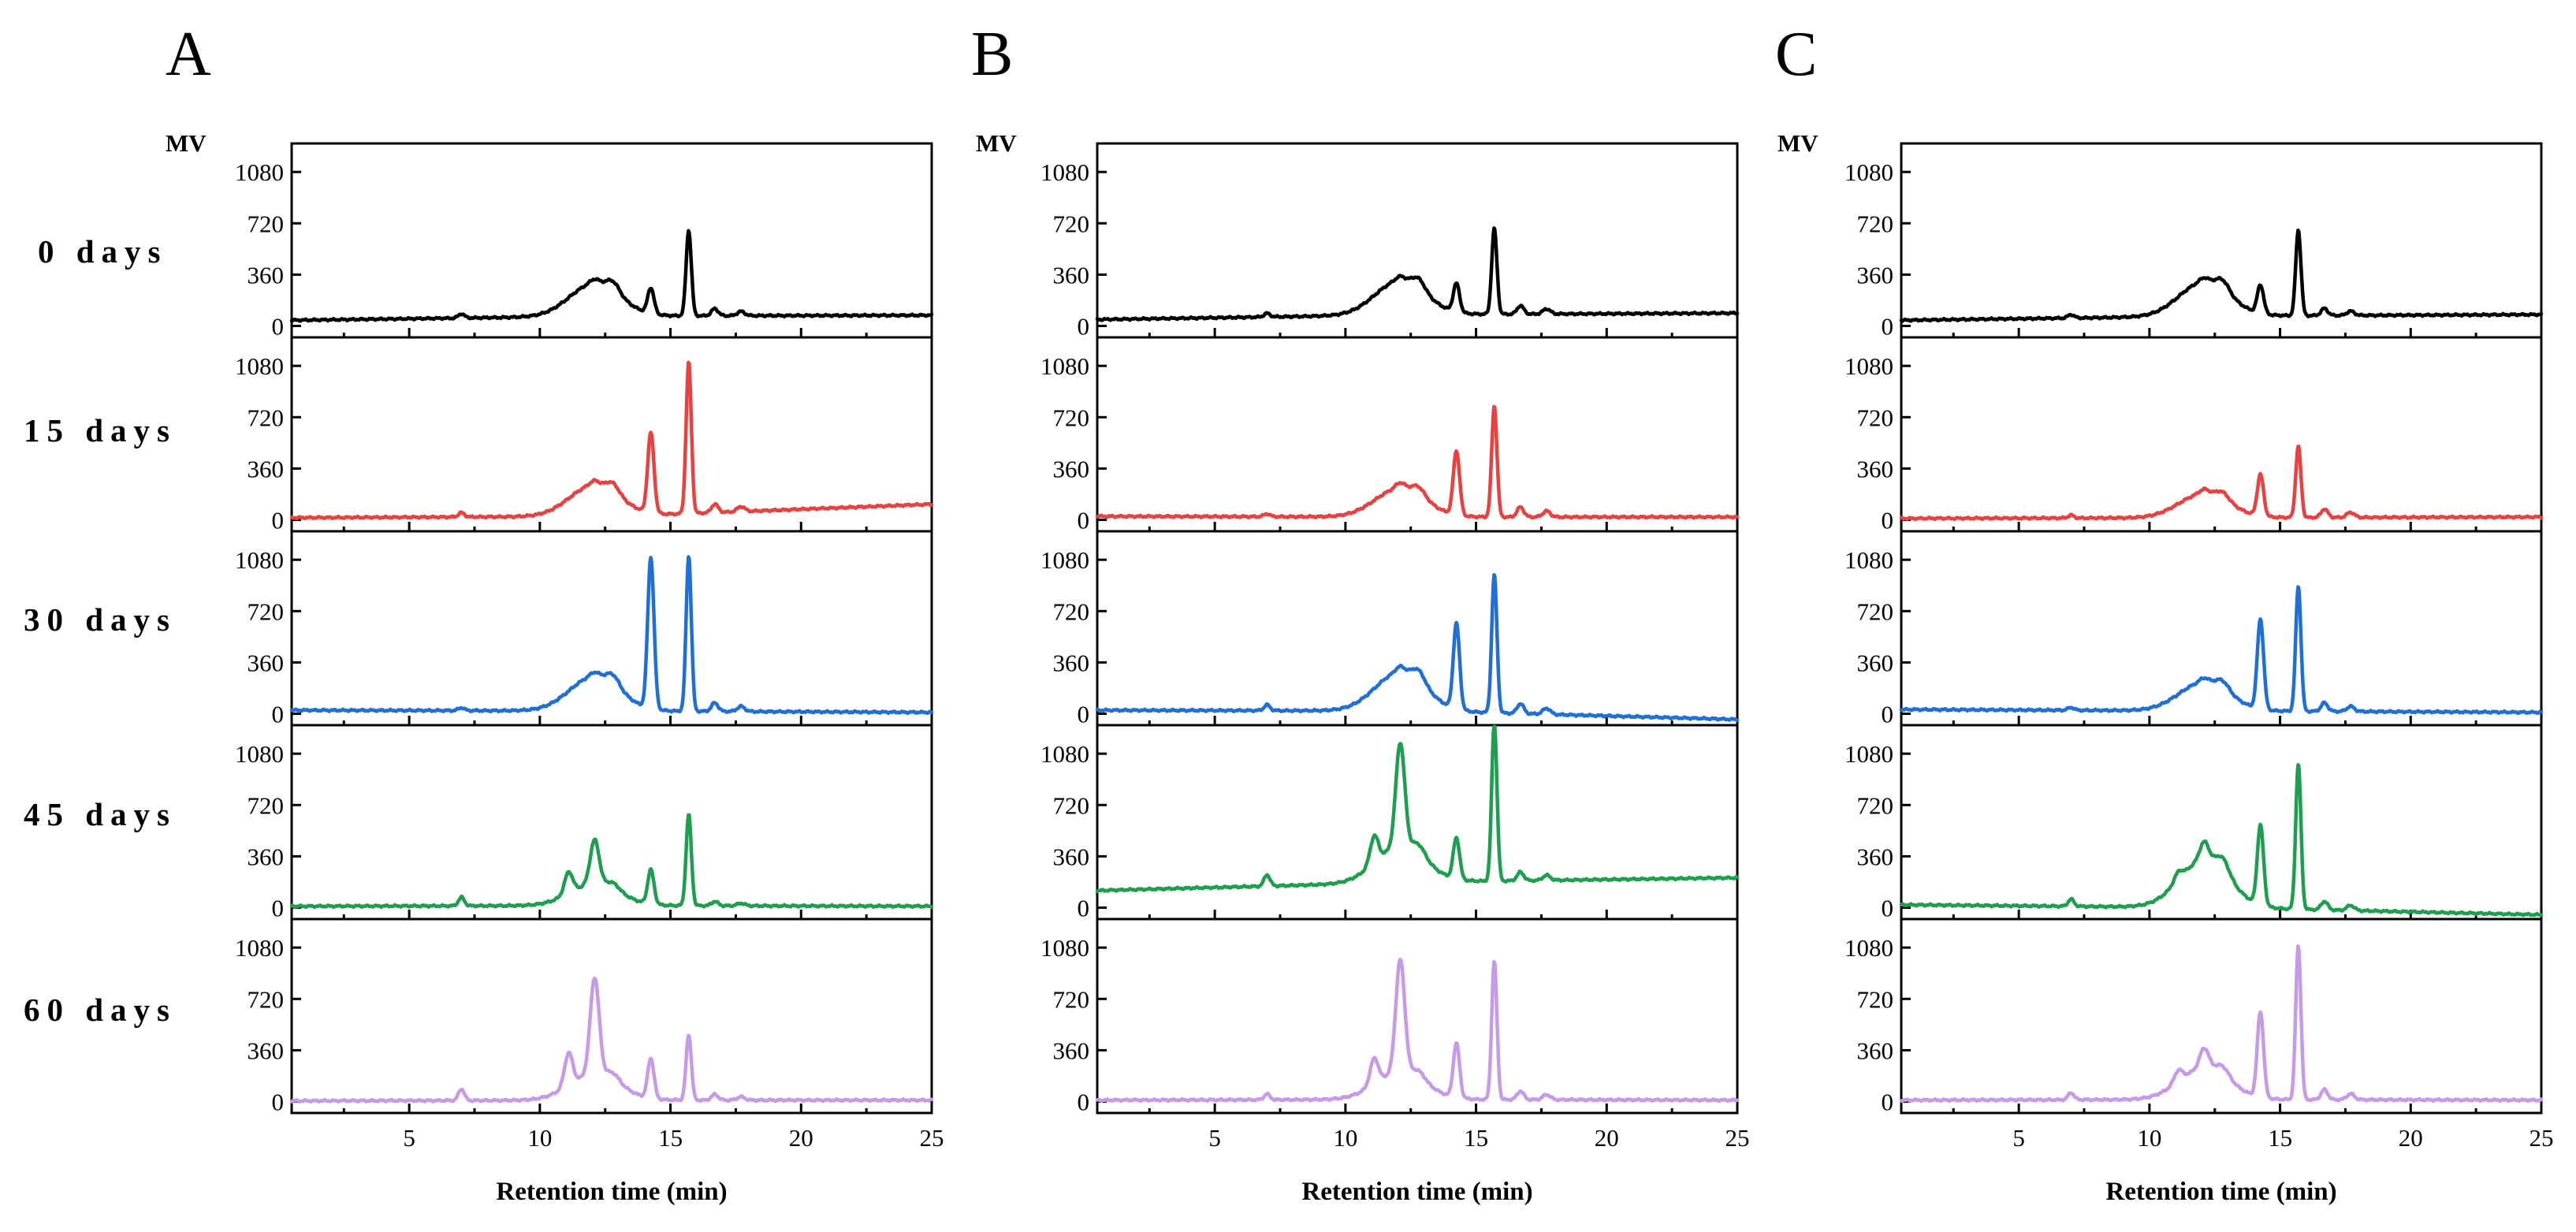 The width and height of the screenshot is (2576, 1232). Describe the element at coordinates (1417, 274) in the screenshot. I see `chromatogram-trace-b-0-days` at that location.